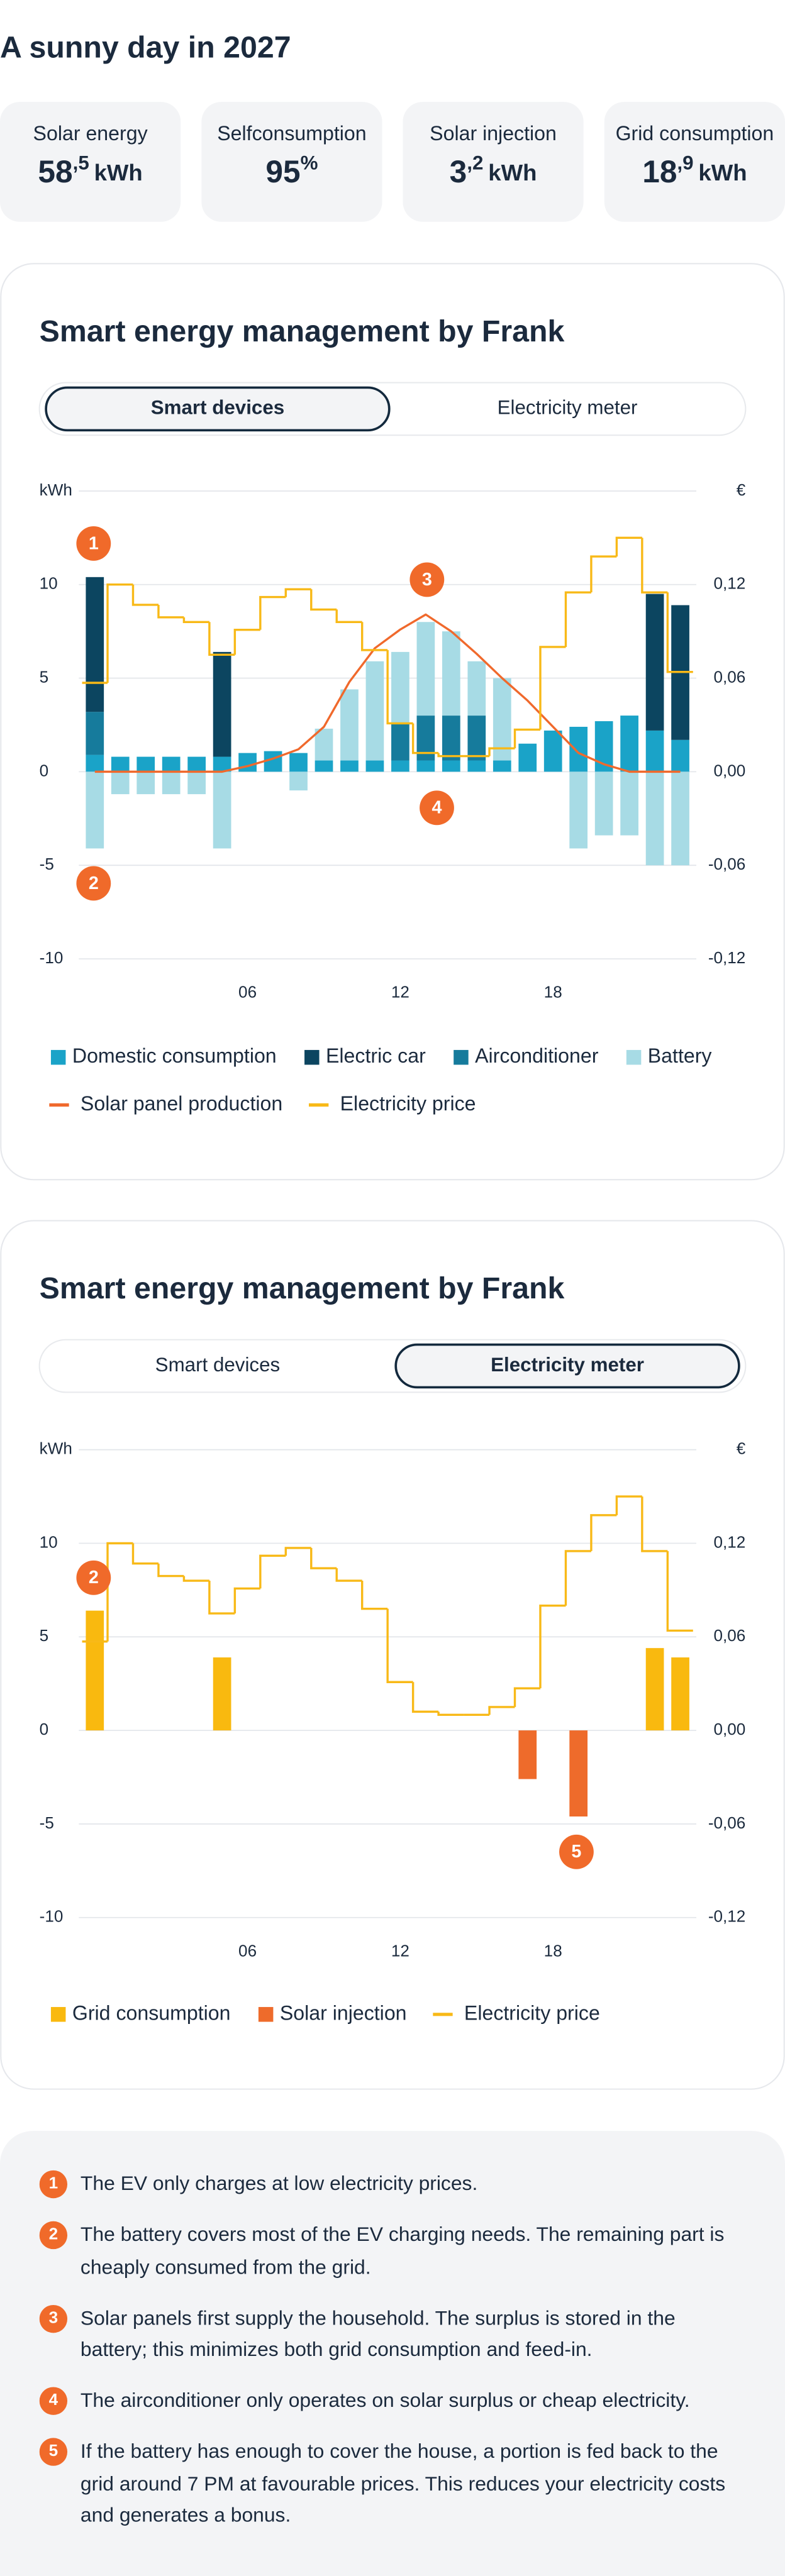 This screenshot has height=2576, width=785. I want to click on legend-item: Solar panel production, so click(165, 1103).